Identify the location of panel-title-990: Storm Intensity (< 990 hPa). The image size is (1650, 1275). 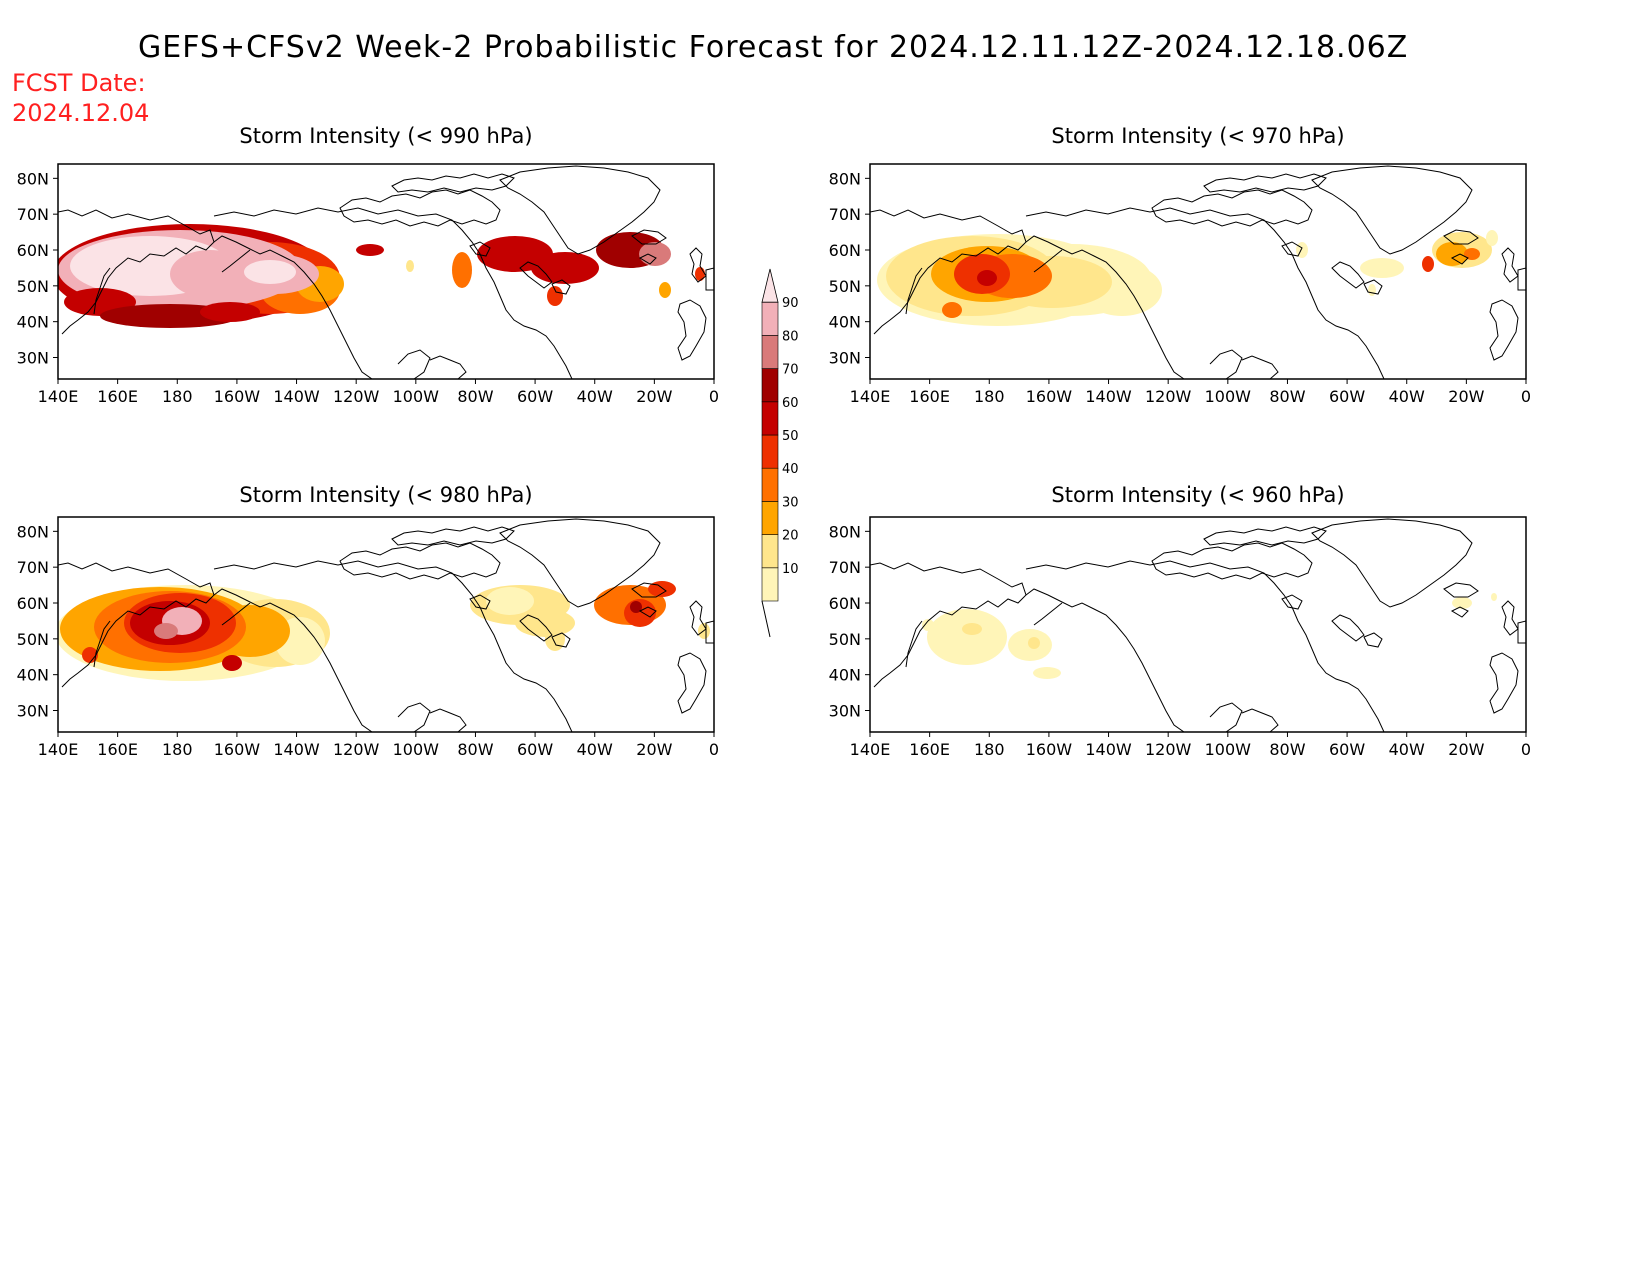
(386, 136).